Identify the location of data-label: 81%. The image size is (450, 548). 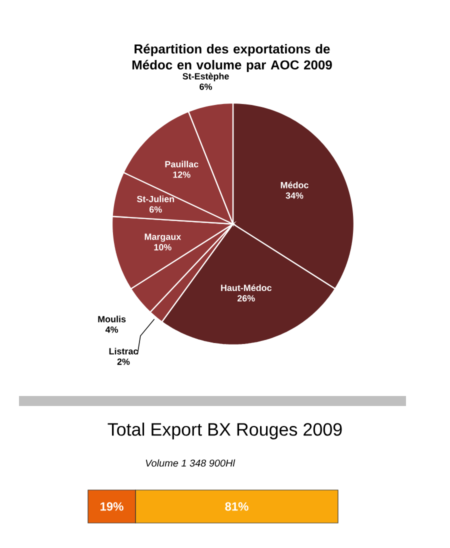
(236, 506).